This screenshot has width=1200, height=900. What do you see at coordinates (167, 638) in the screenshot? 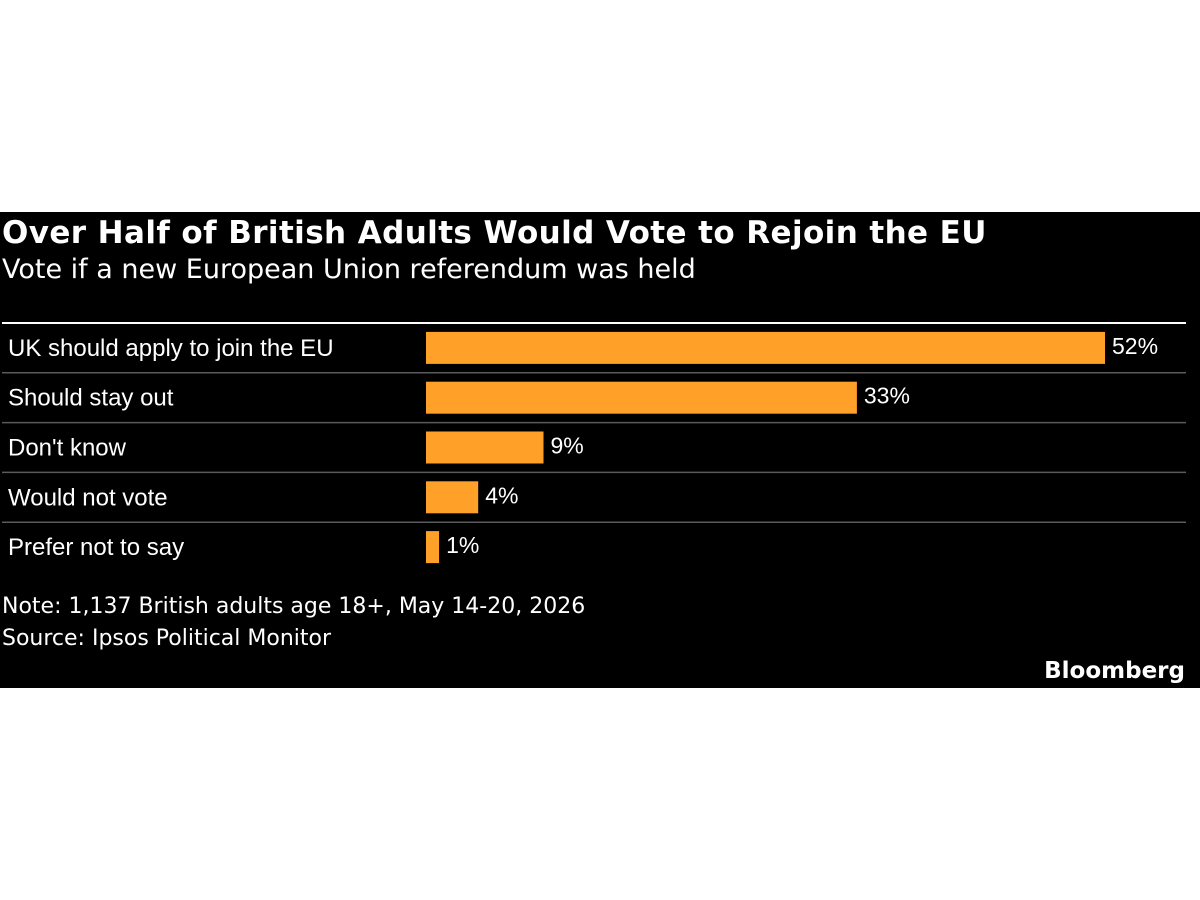
I see `chart-source: Source: Ipsos Political Monitor` at bounding box center [167, 638].